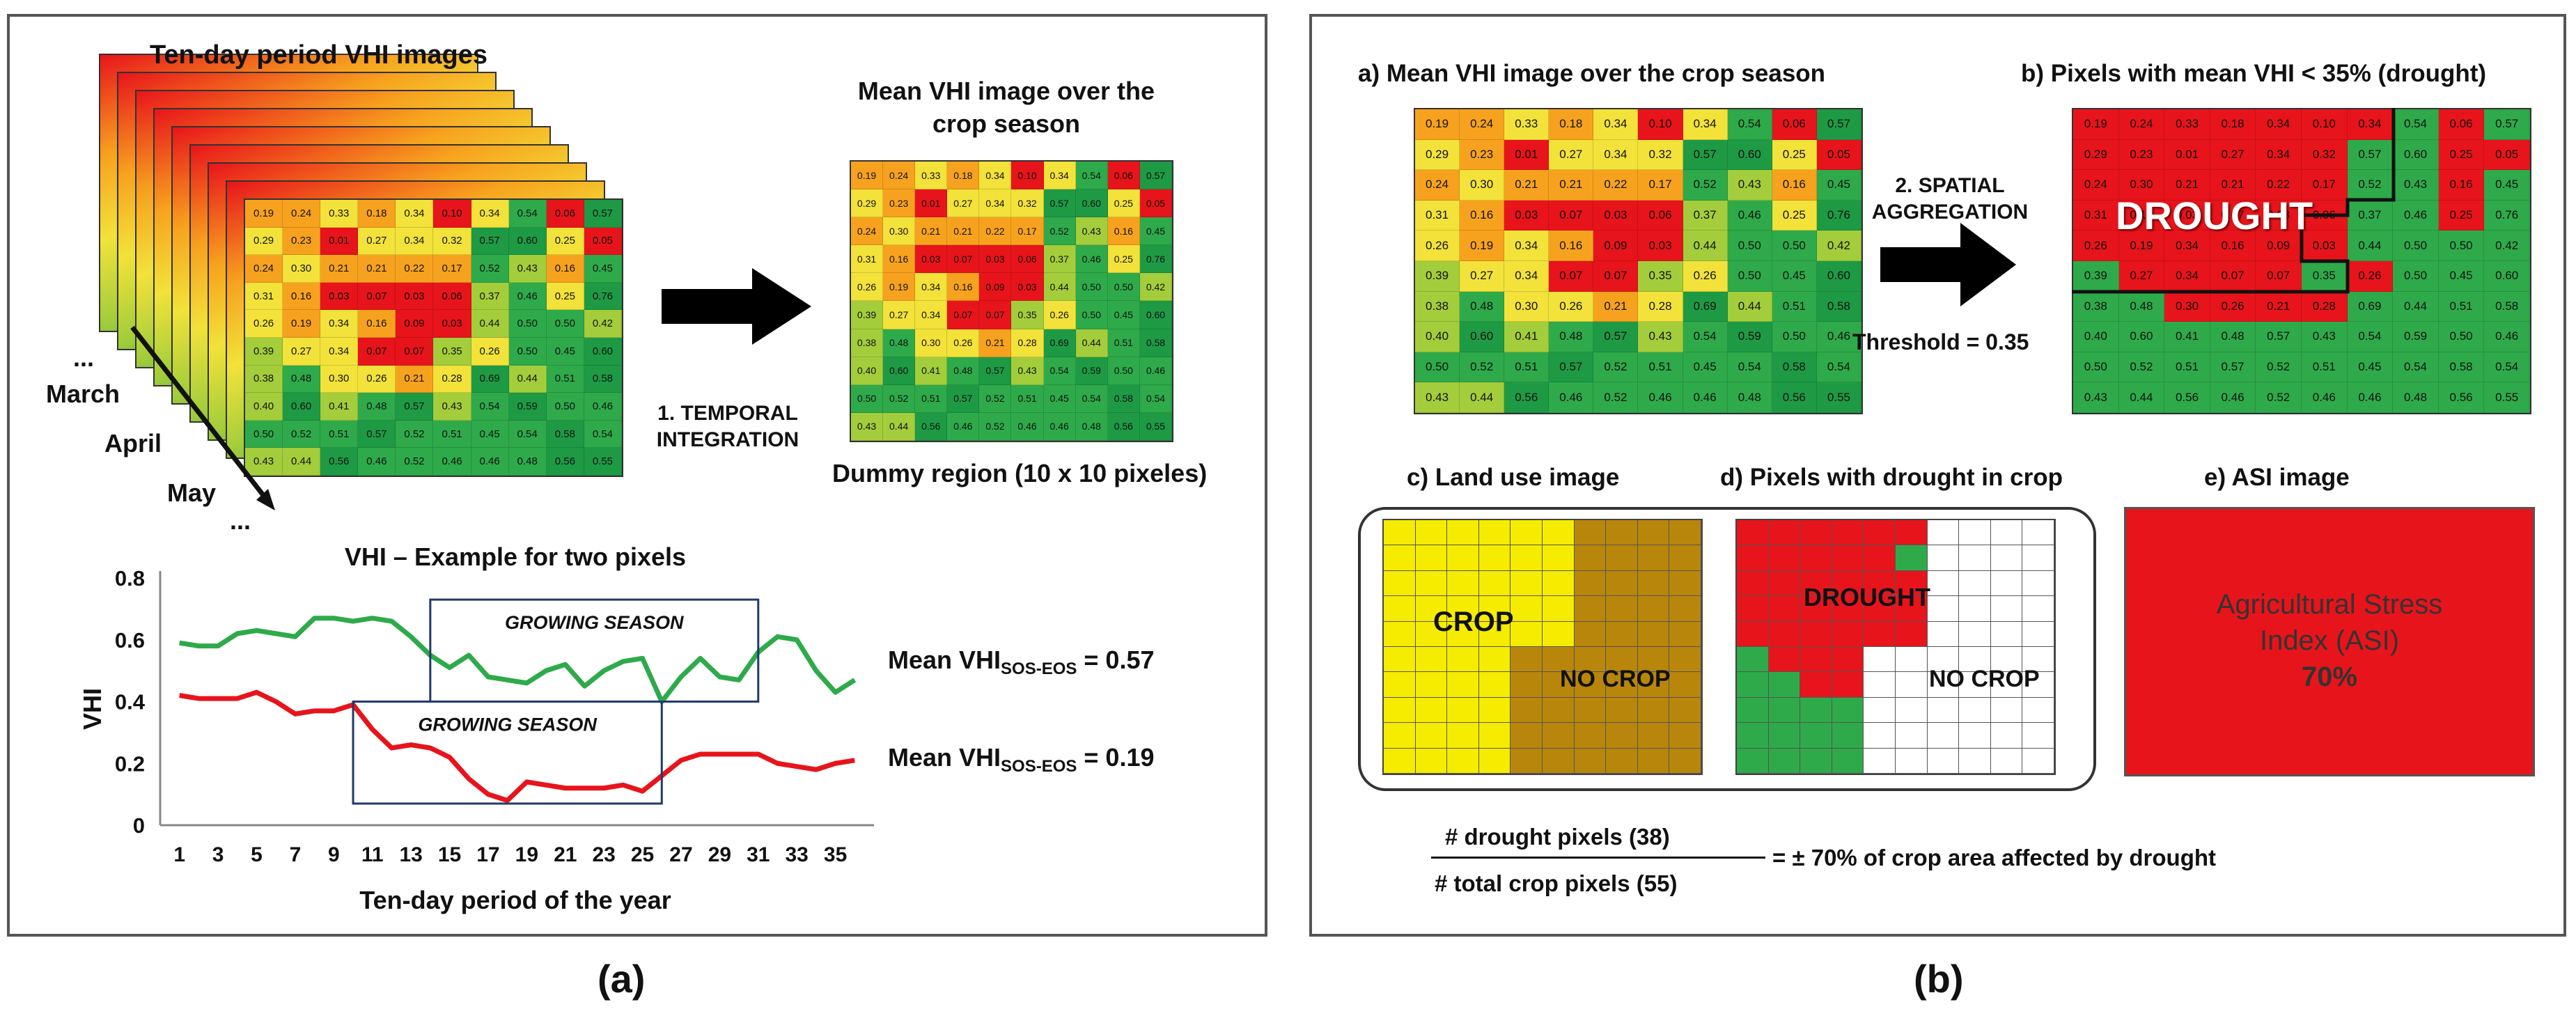  I want to click on vhi-cell: 0.07, so click(1571, 276).